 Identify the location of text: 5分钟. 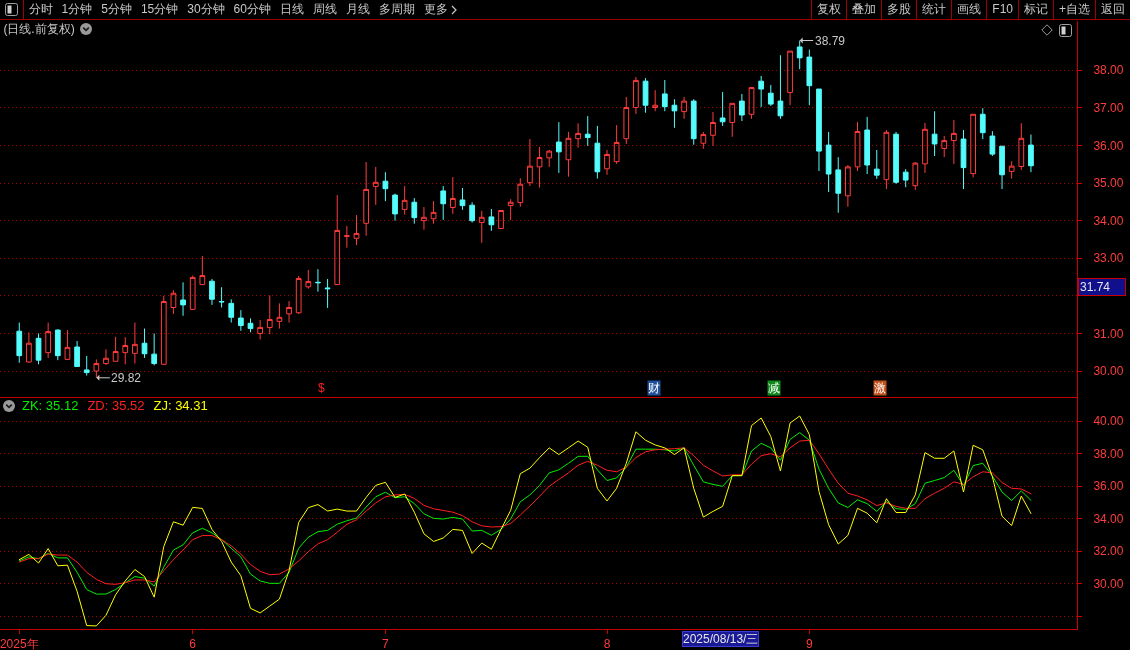
(116, 9).